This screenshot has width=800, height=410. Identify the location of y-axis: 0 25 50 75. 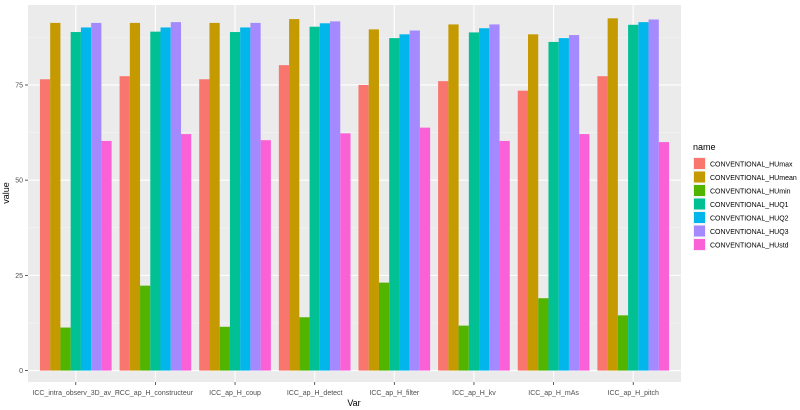
(21, 228).